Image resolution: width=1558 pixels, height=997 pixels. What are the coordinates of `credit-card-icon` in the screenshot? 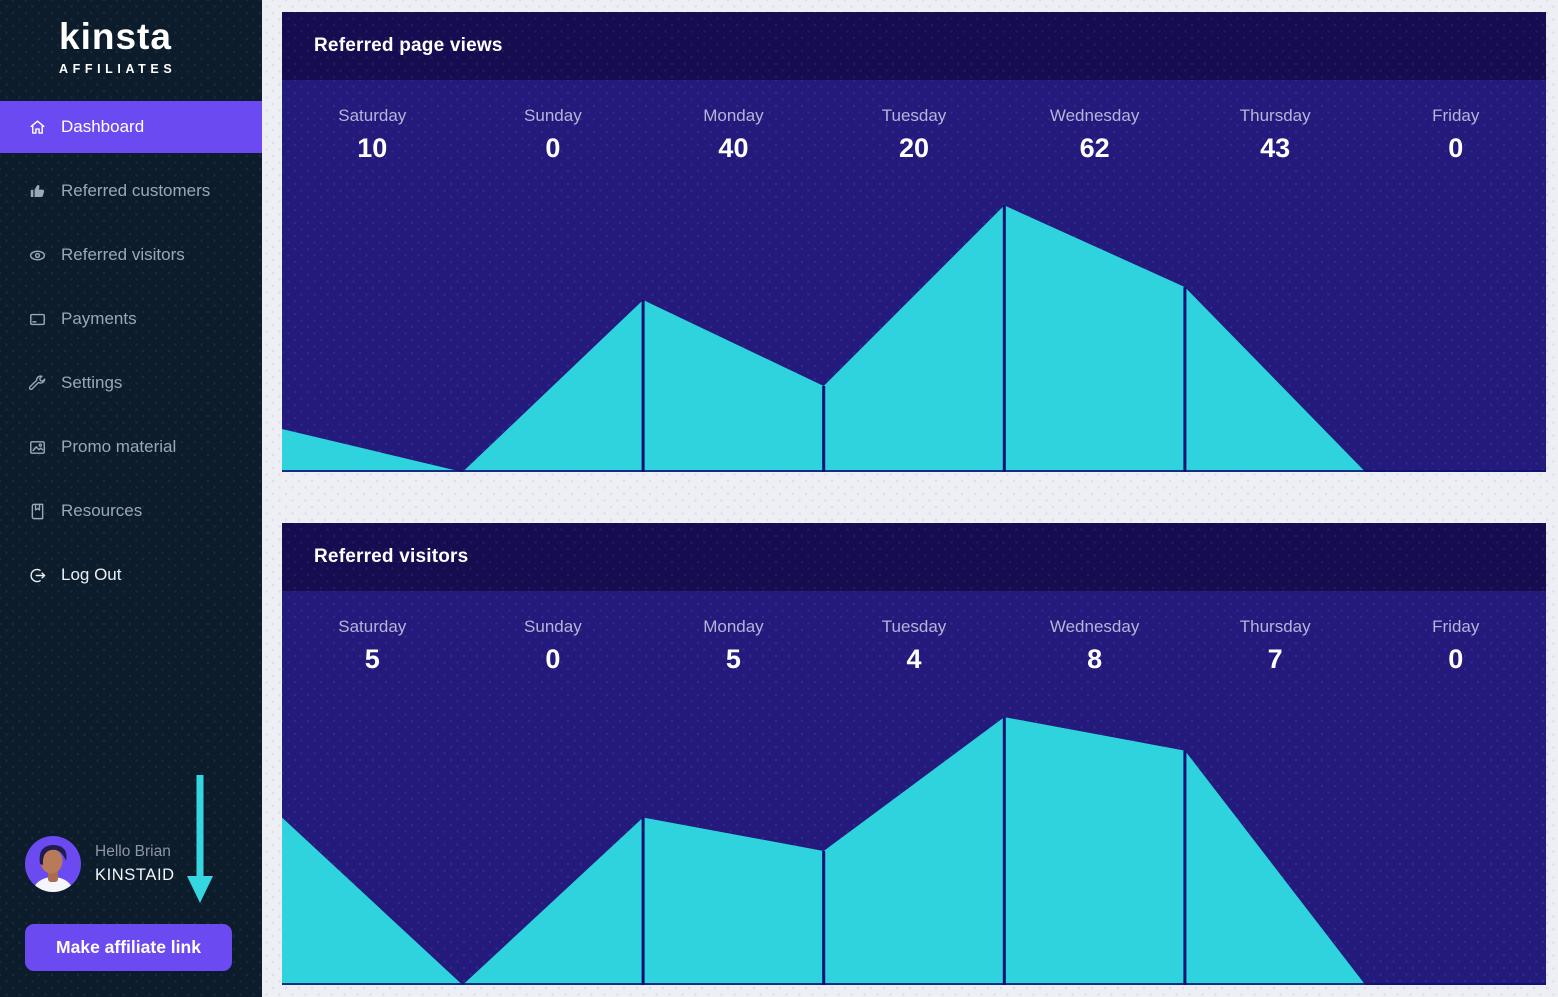 It's located at (37, 319).